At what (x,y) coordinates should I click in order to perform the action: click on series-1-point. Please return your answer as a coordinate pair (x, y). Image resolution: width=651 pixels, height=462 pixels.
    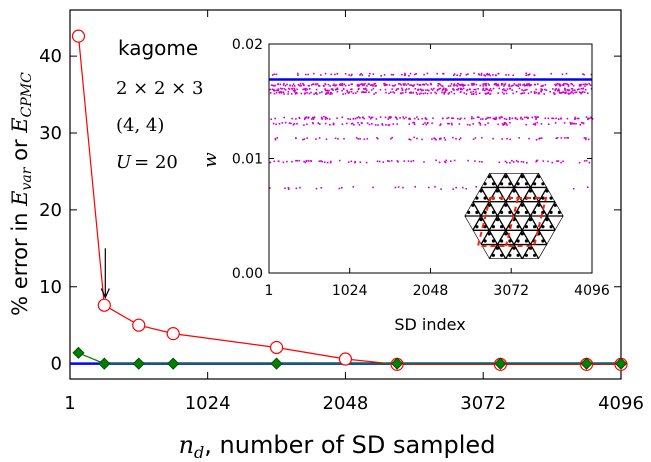
    Looking at the image, I should click on (104, 363).